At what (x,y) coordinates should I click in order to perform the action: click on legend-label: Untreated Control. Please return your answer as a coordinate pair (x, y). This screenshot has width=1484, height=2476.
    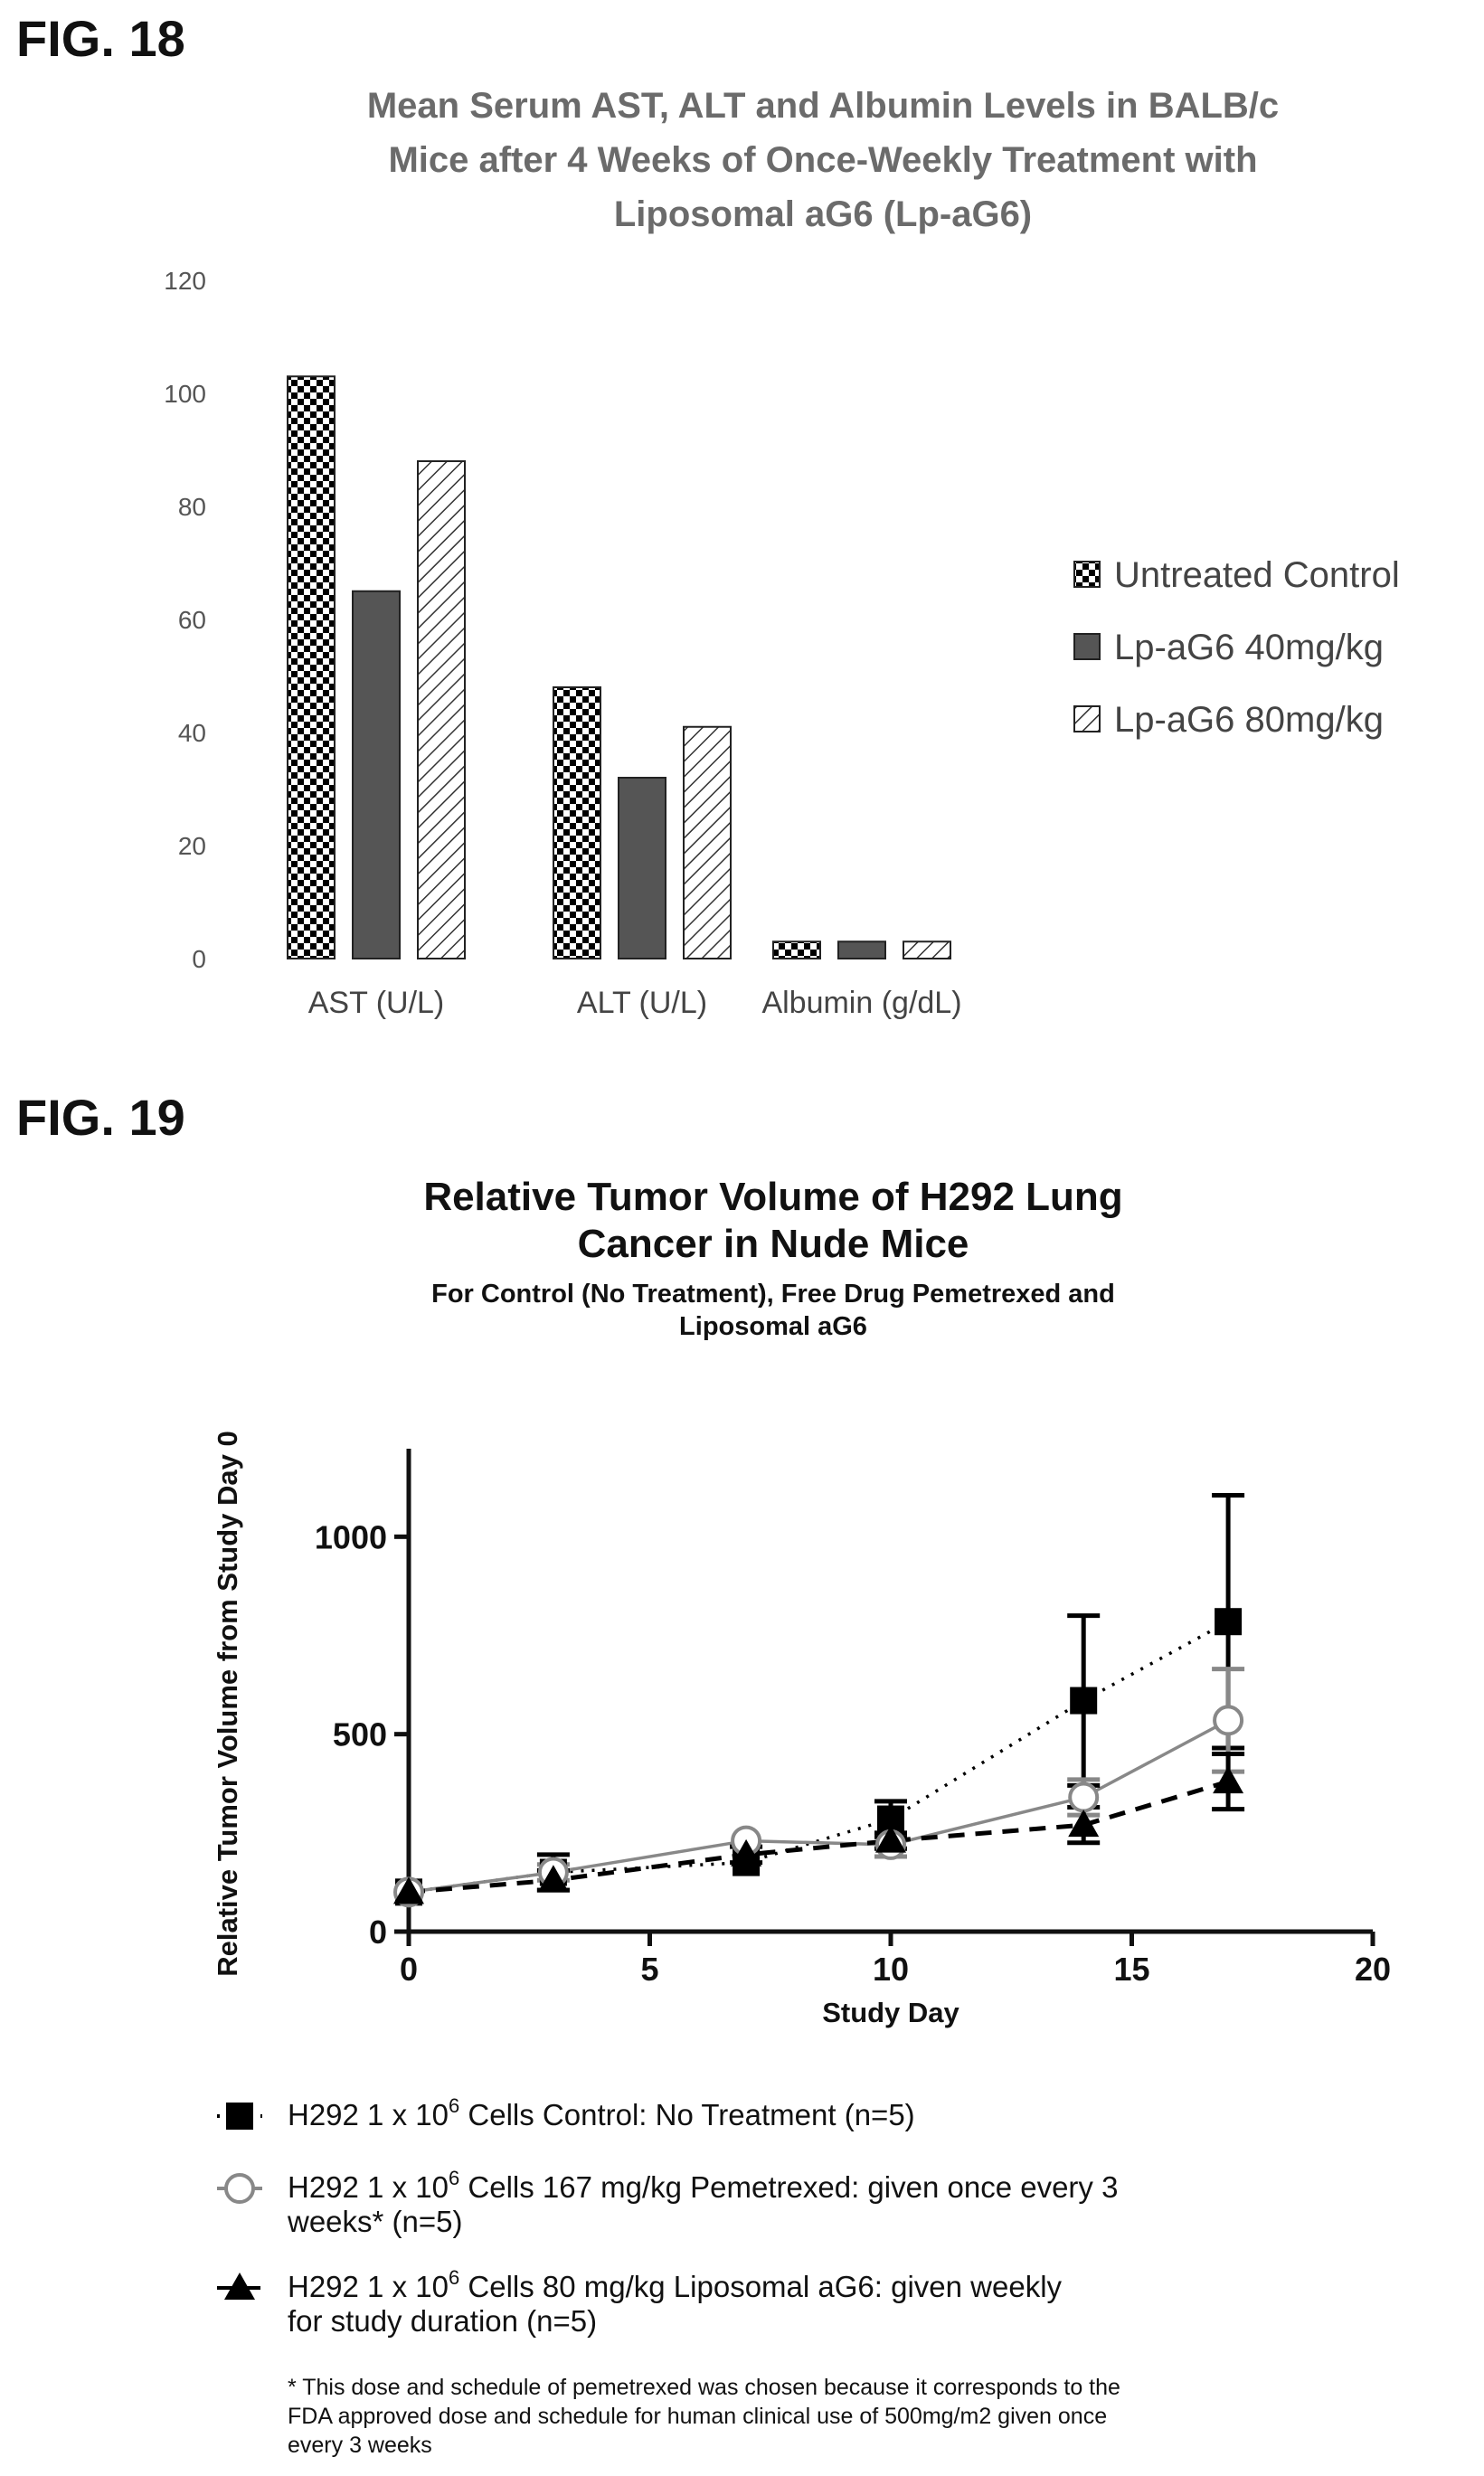
    Looking at the image, I should click on (1257, 575).